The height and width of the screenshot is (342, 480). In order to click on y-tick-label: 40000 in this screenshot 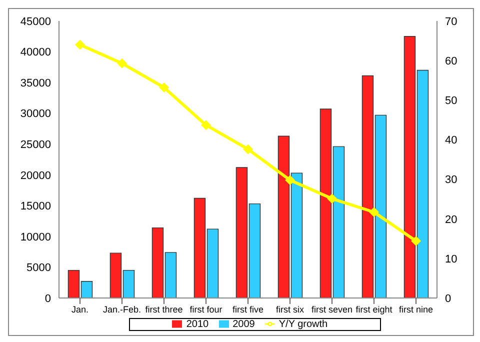, I will do `click(35, 52)`.